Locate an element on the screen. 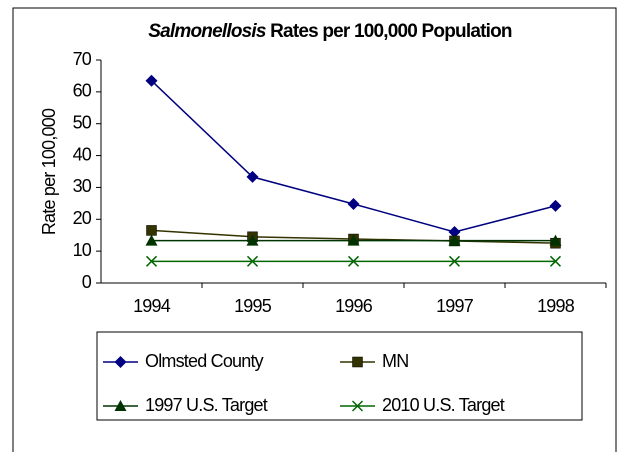  y-tick-label: 40 is located at coordinates (82, 154).